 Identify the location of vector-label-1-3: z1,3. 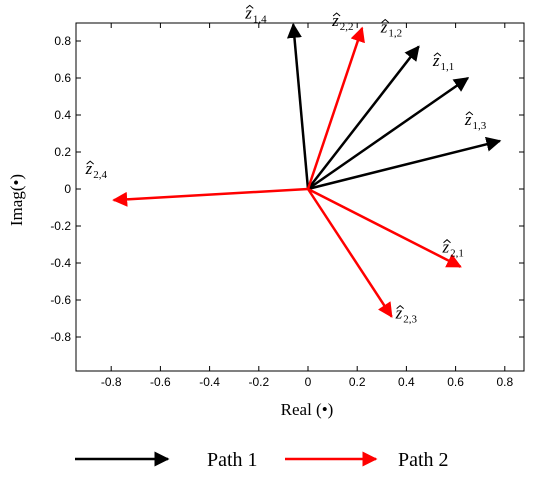
(475, 121).